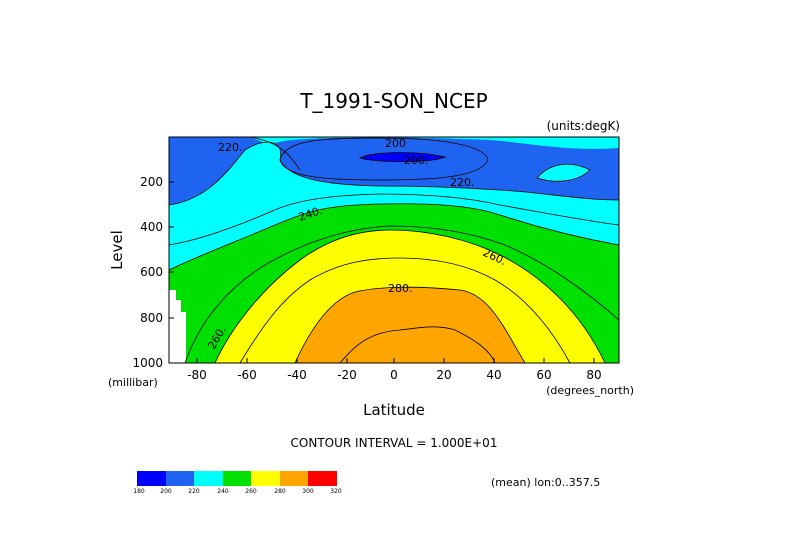  Describe the element at coordinates (416, 160) in the screenshot. I see `contour-label: 200.` at that location.